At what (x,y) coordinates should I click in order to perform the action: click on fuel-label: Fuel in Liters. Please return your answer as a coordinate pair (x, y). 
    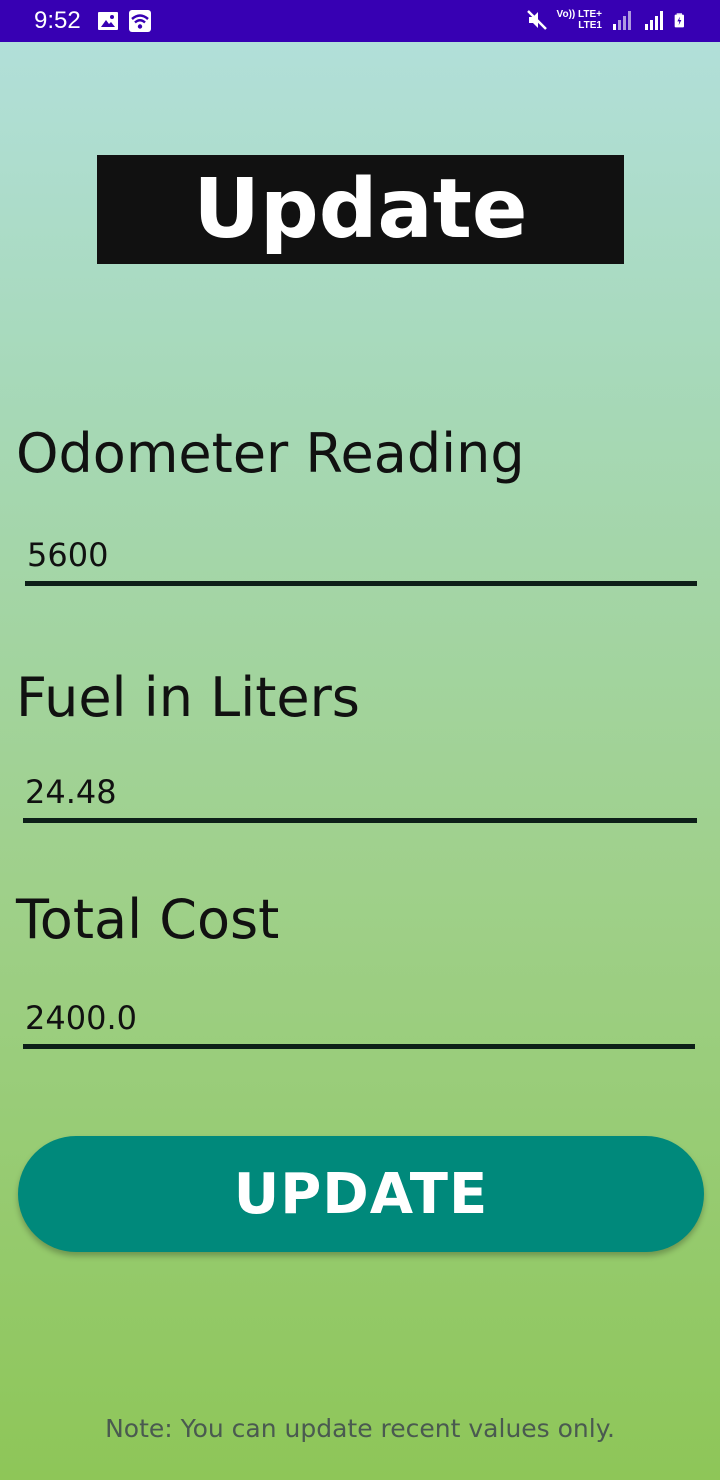
    Looking at the image, I should click on (188, 697).